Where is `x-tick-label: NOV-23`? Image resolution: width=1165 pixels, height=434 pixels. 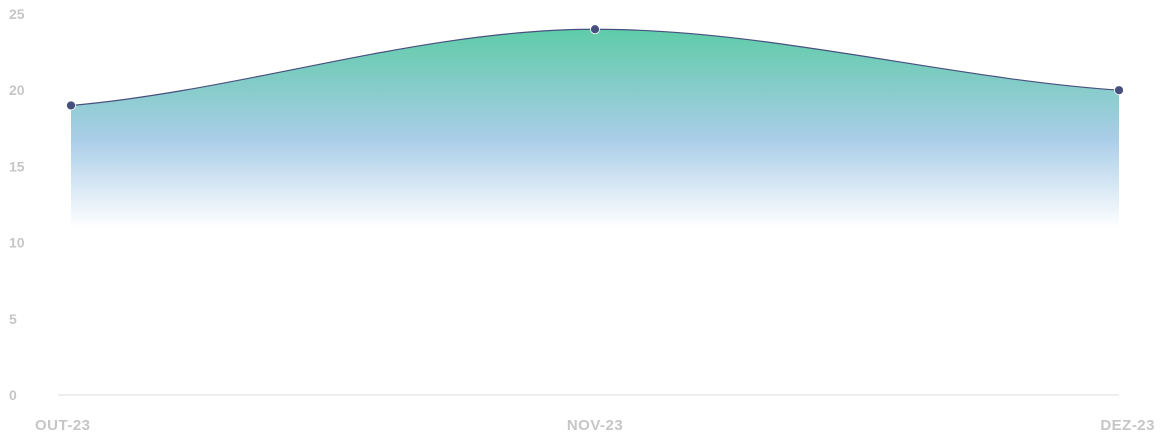
x-tick-label: NOV-23 is located at coordinates (595, 425).